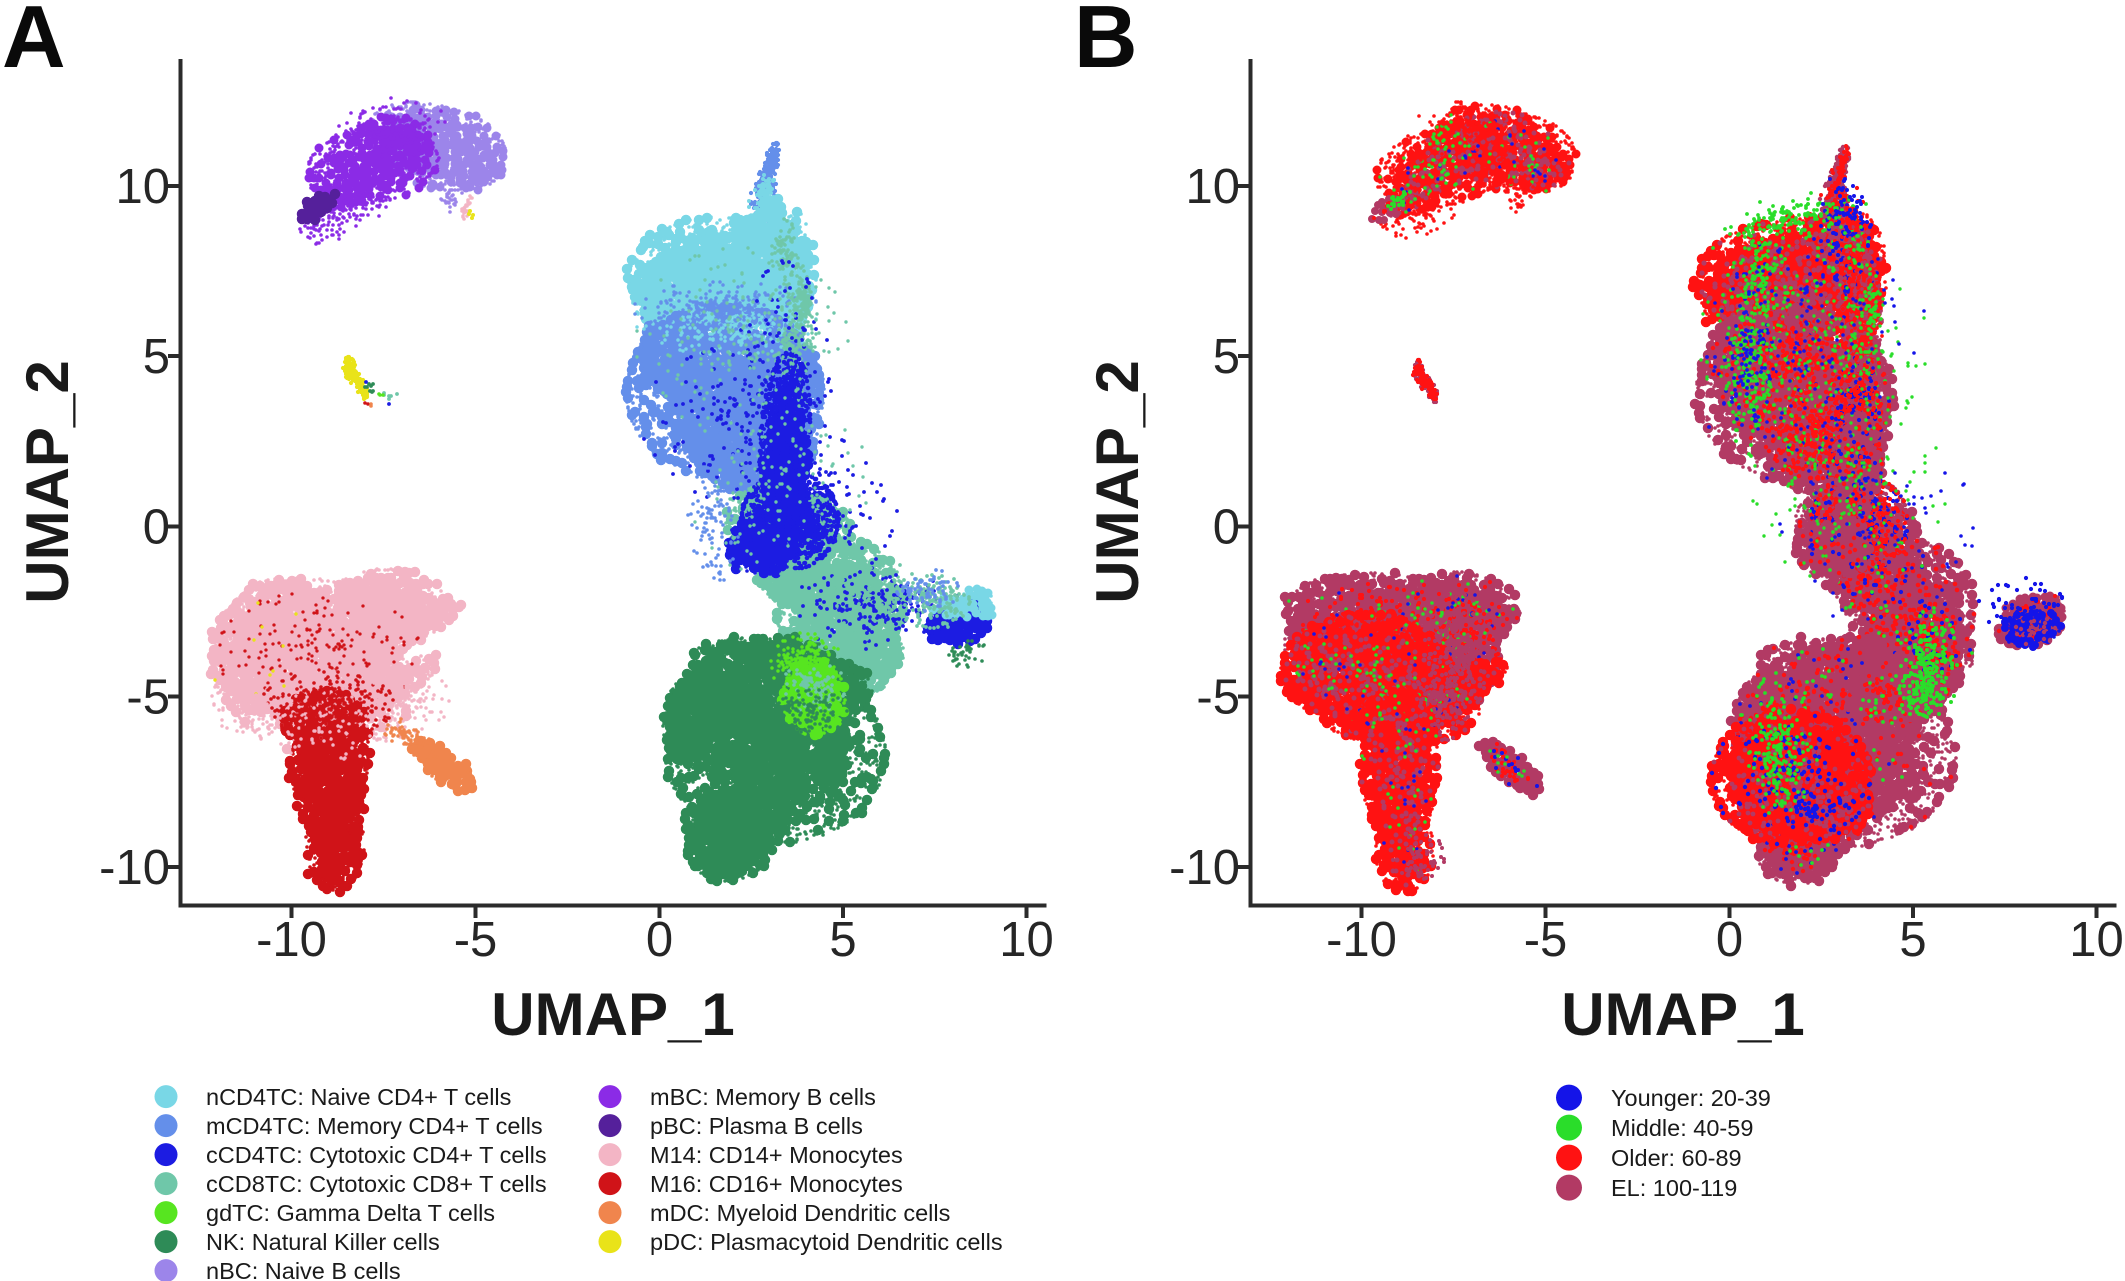 The height and width of the screenshot is (1281, 2125). Describe the element at coordinates (376, 1184) in the screenshot. I see `svg-text: cCD8TC: Cytotoxic CD8+ T cells` at that location.